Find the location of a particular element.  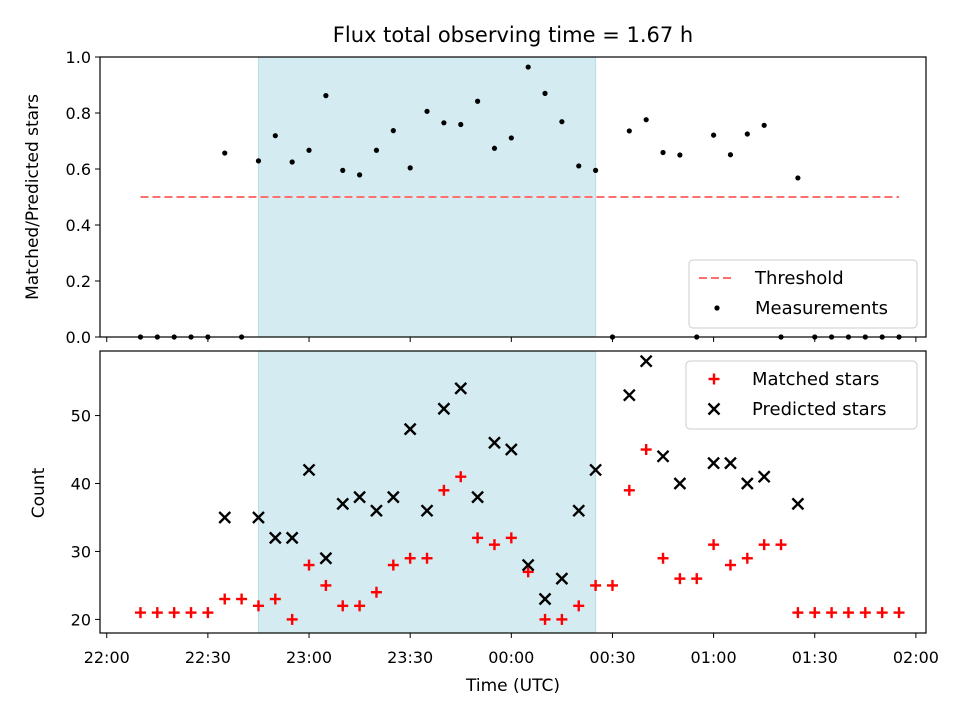

x-tick-label: 00:00 is located at coordinates (511, 657).